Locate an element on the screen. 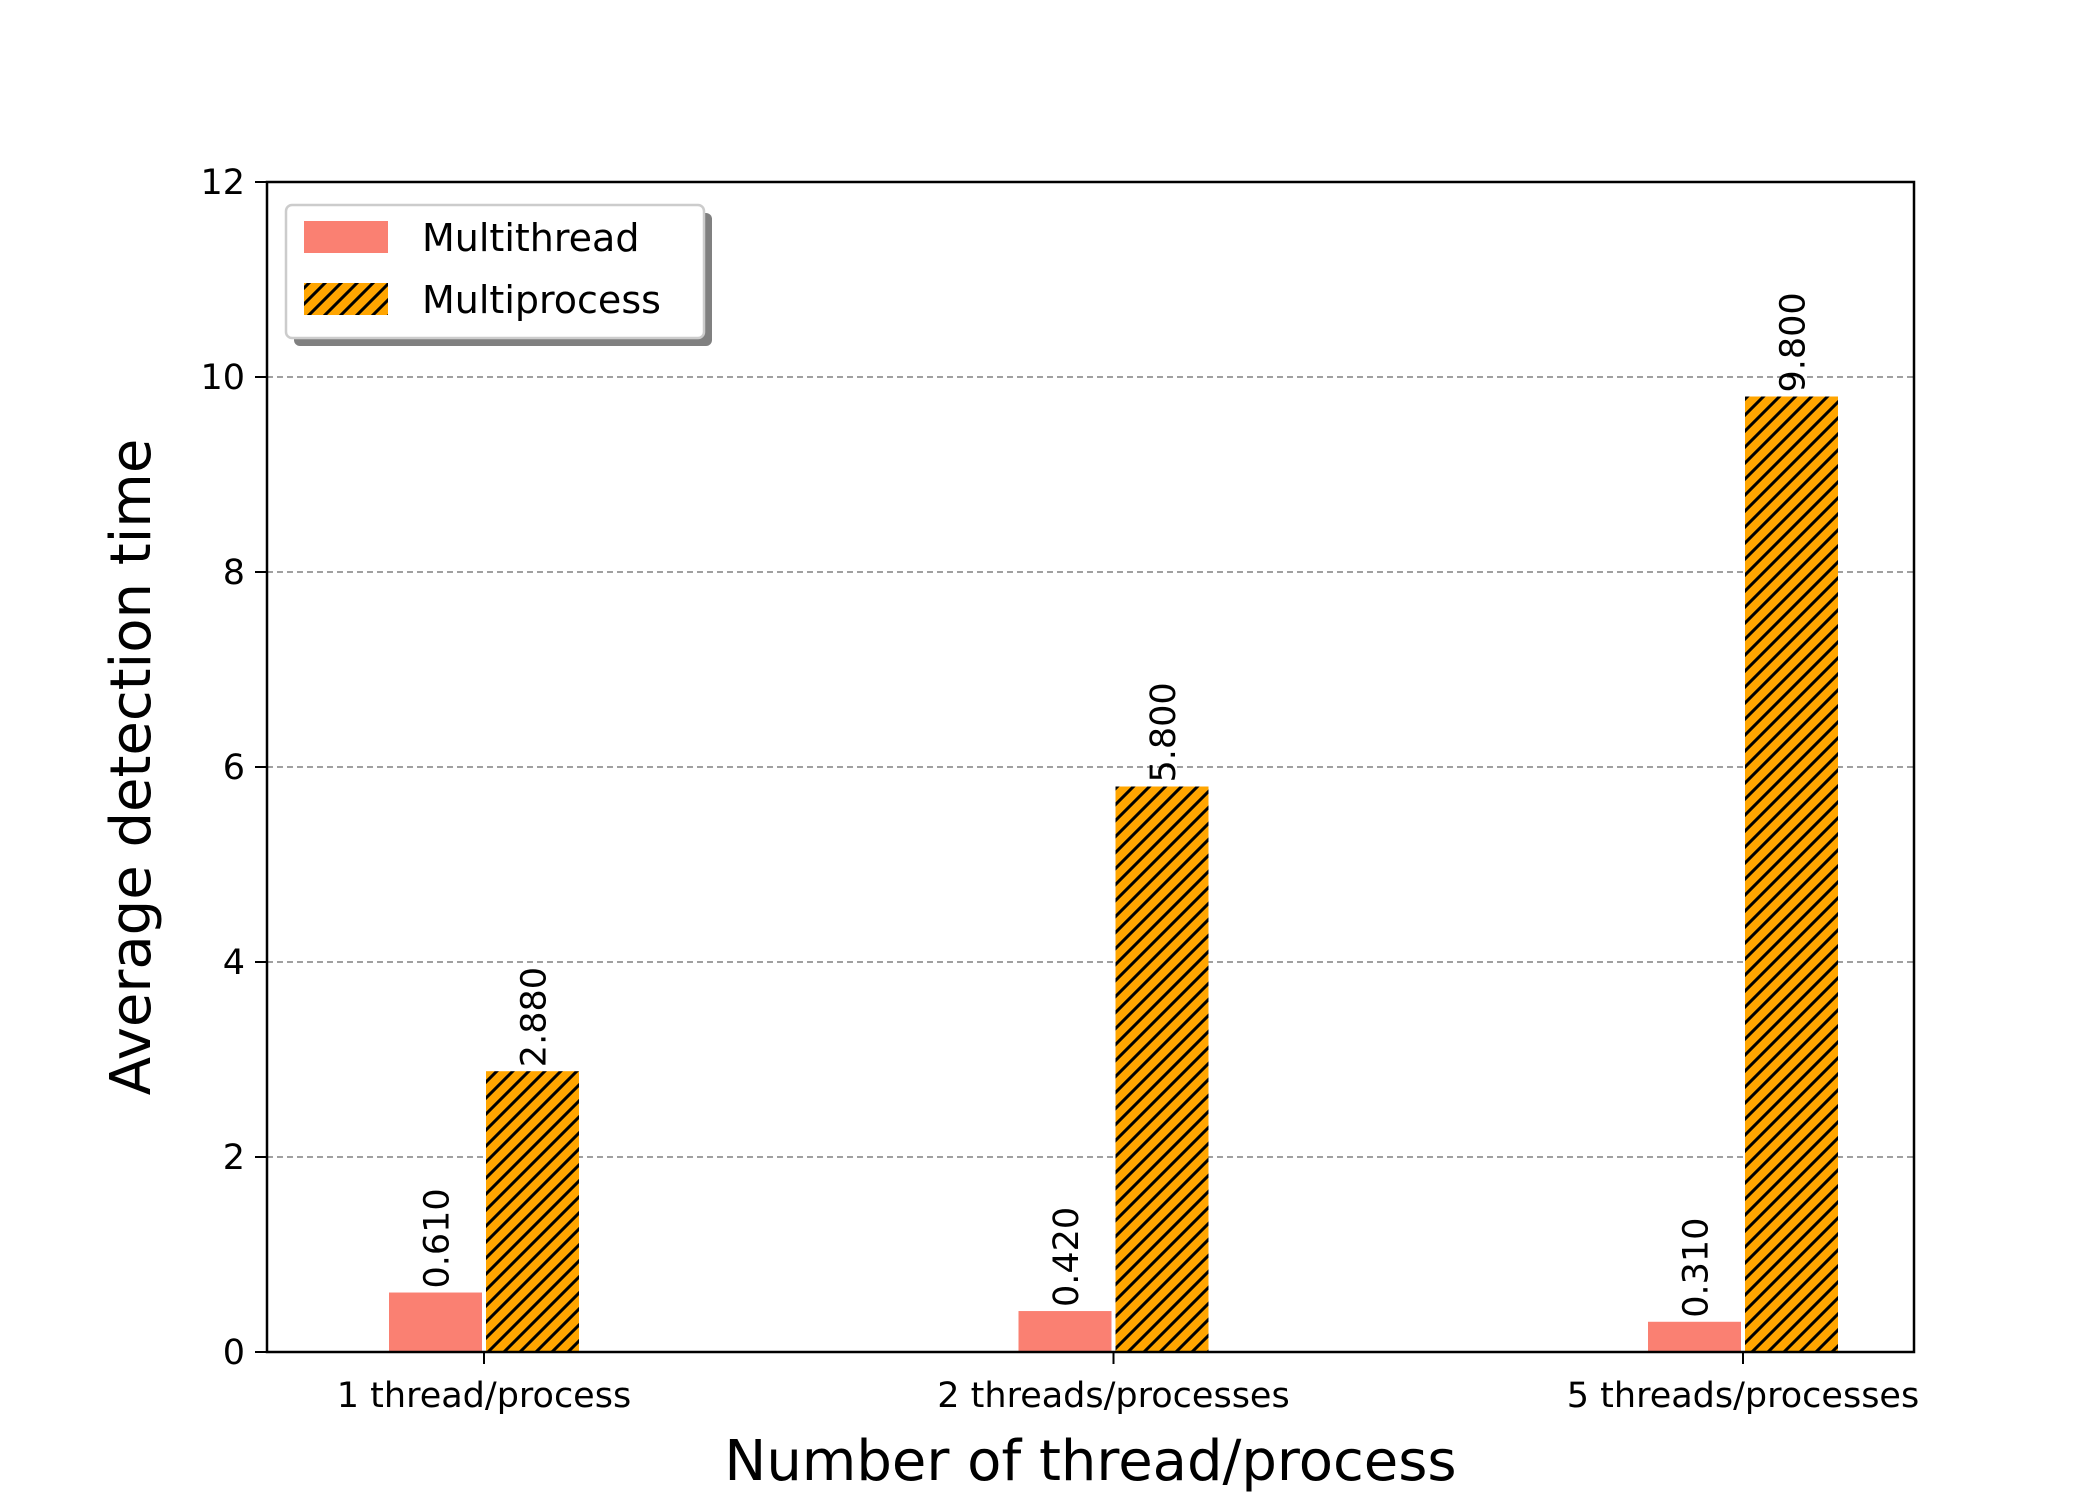  x-tick-label: 1 thread/process is located at coordinates (484, 1396).